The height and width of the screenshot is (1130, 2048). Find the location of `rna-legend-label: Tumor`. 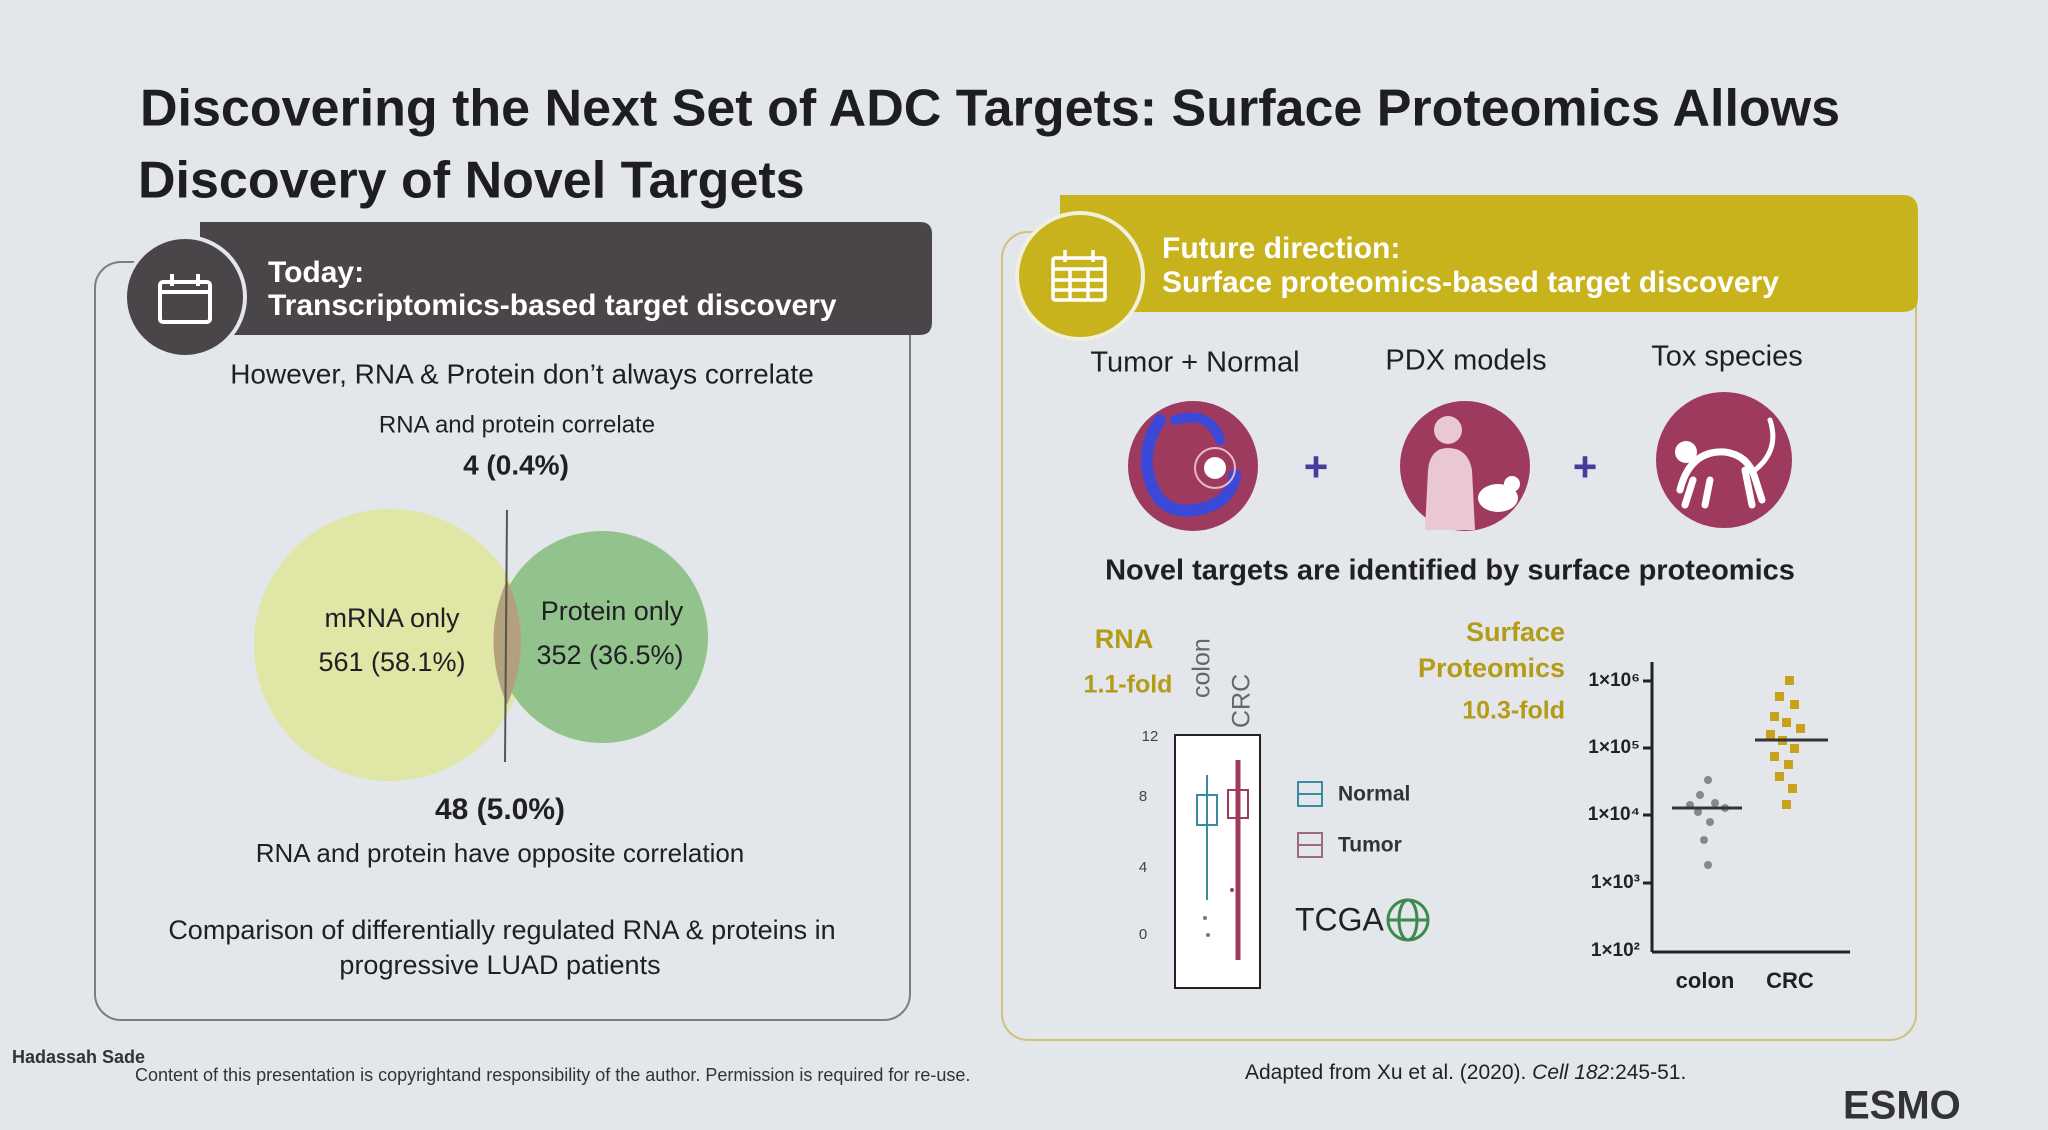

rna-legend-label: Tumor is located at coordinates (1370, 845).